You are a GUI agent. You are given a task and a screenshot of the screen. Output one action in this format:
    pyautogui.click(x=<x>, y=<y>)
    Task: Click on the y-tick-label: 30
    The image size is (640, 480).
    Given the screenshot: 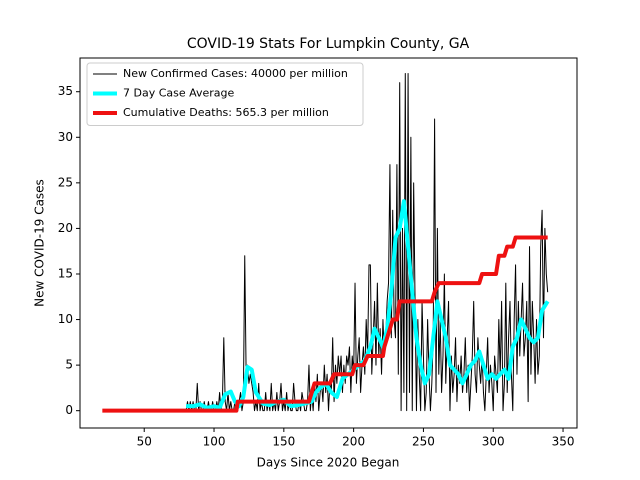 What is the action you would take?
    pyautogui.click(x=65, y=137)
    